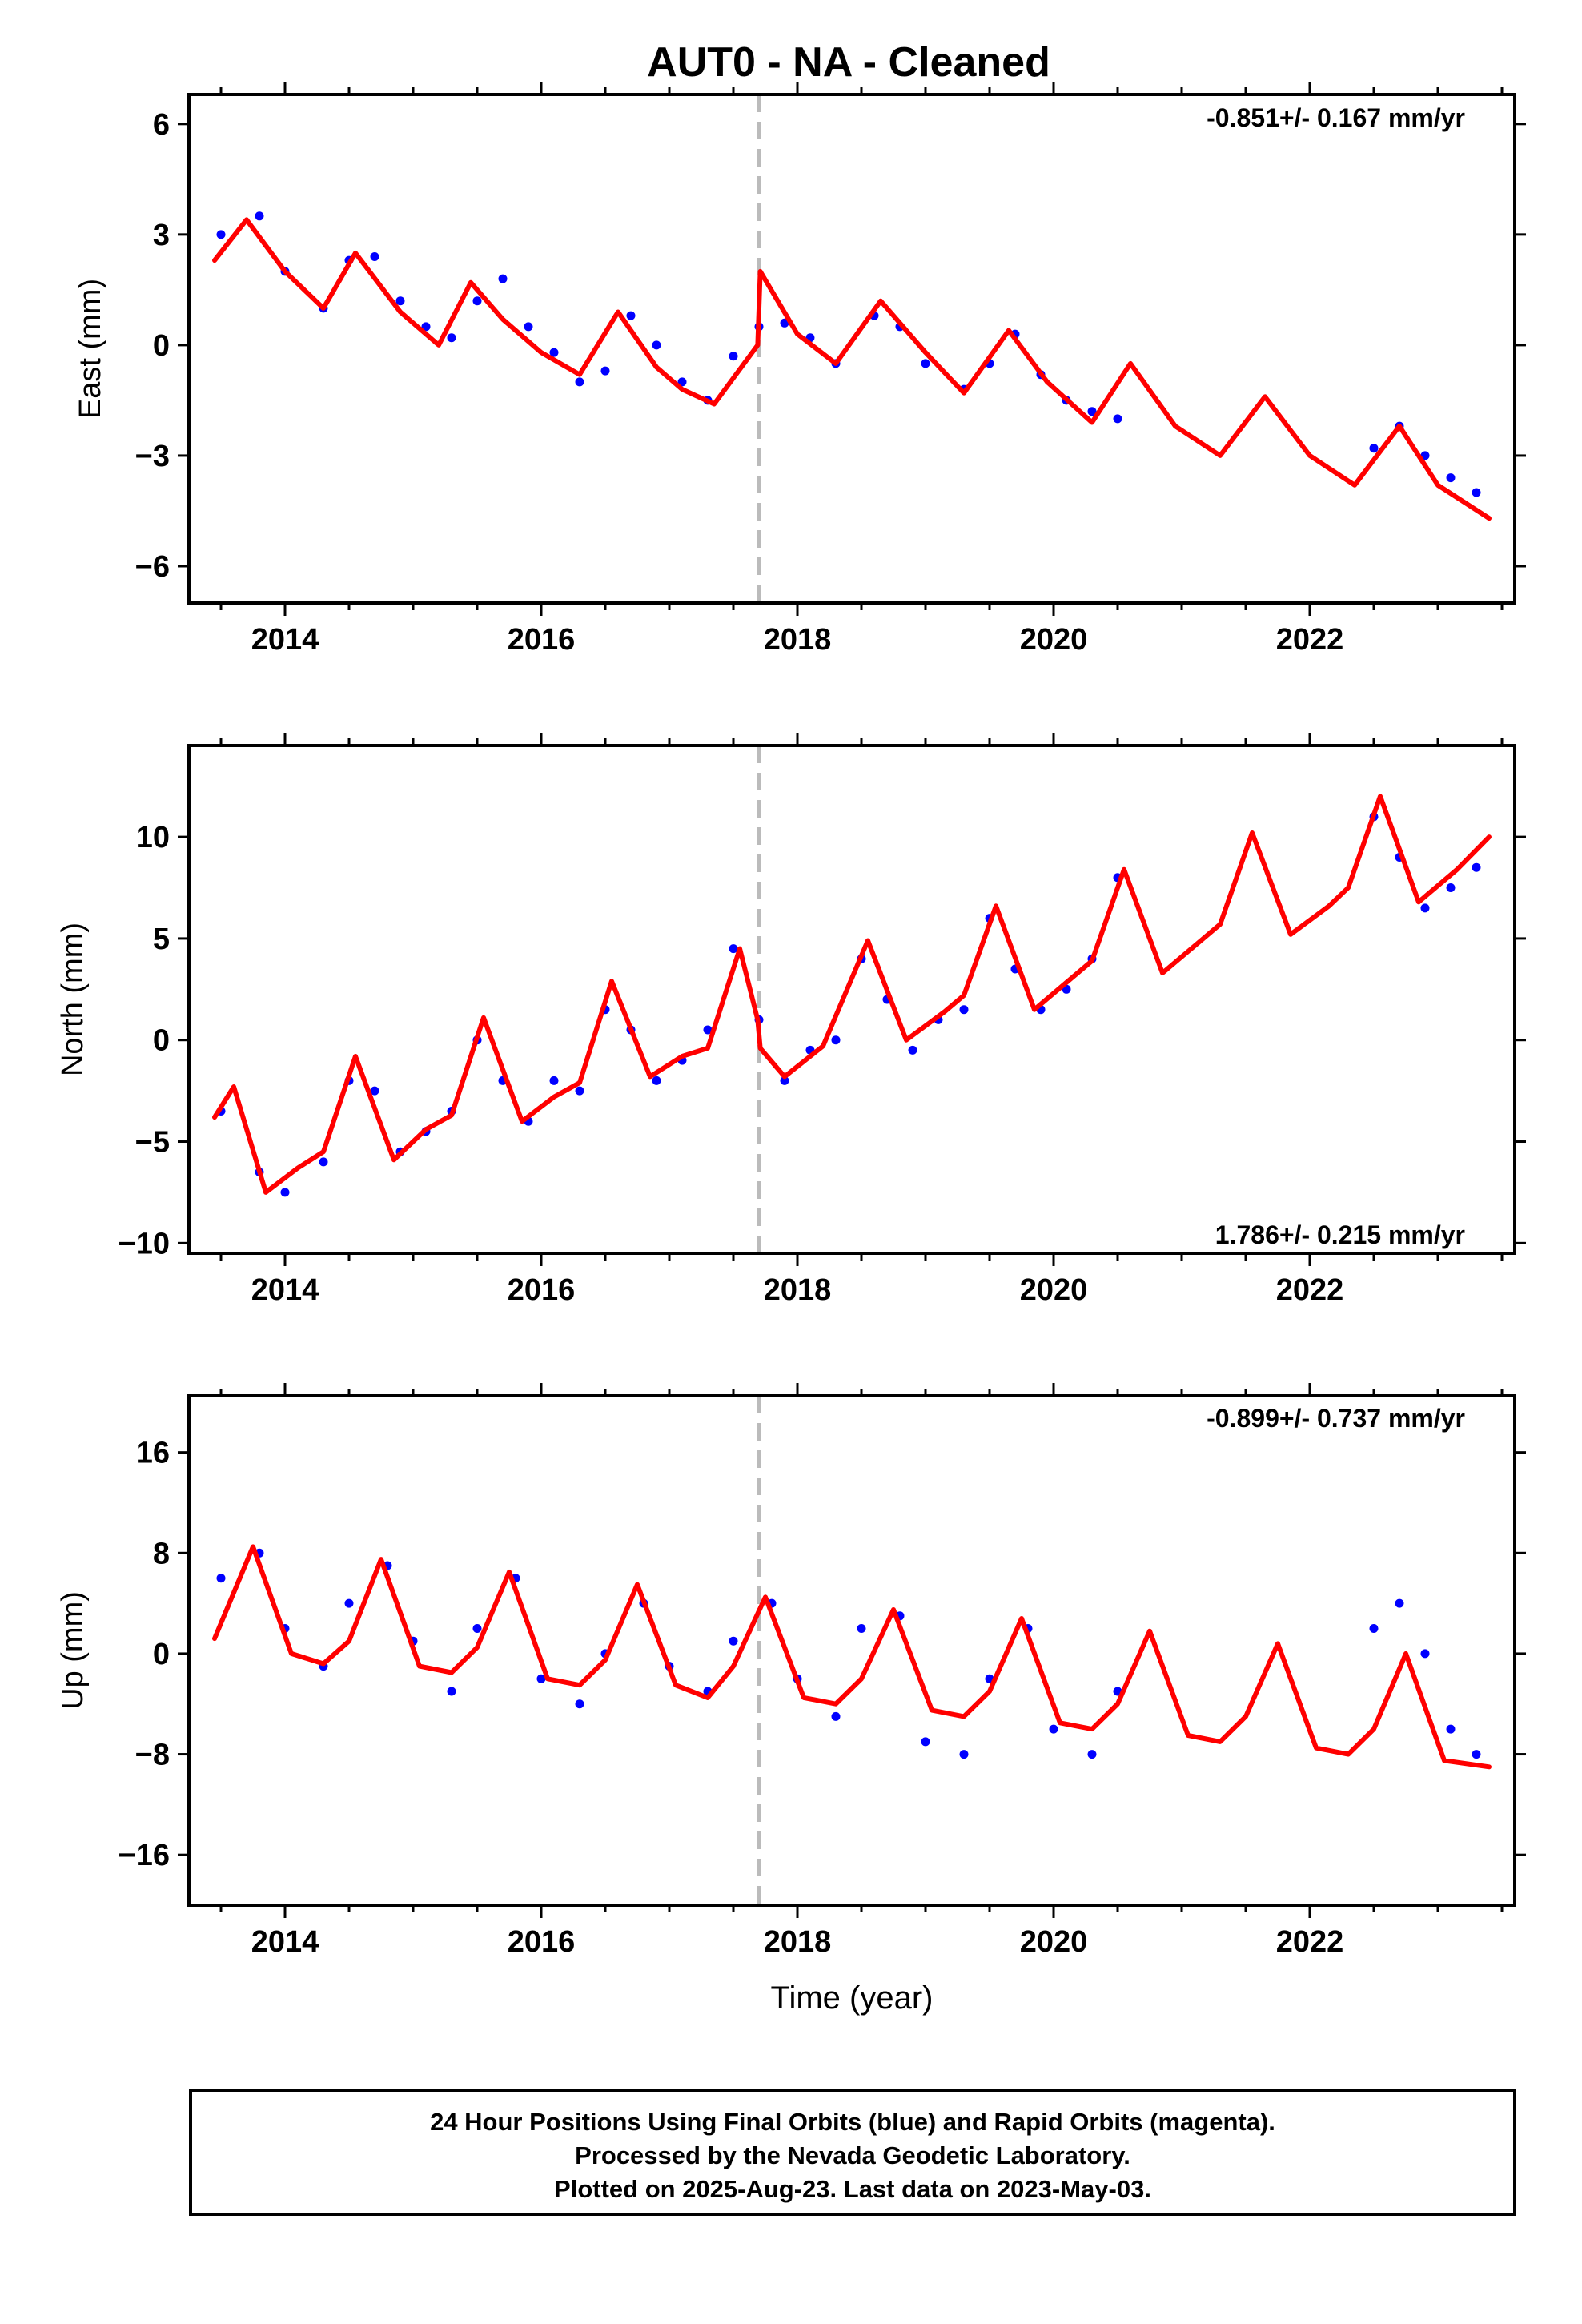  What do you see at coordinates (1310, 1942) in the screenshot?
I see `up-x-tick-label: 2022` at bounding box center [1310, 1942].